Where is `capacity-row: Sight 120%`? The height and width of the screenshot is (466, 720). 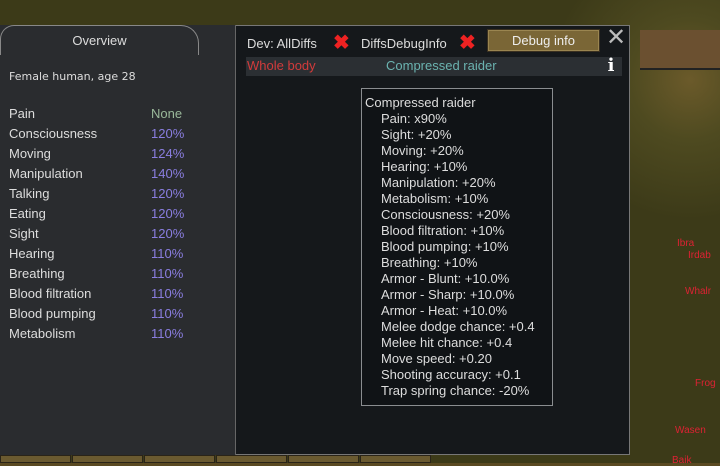
capacity-row: Sight 120% is located at coordinates (119, 233).